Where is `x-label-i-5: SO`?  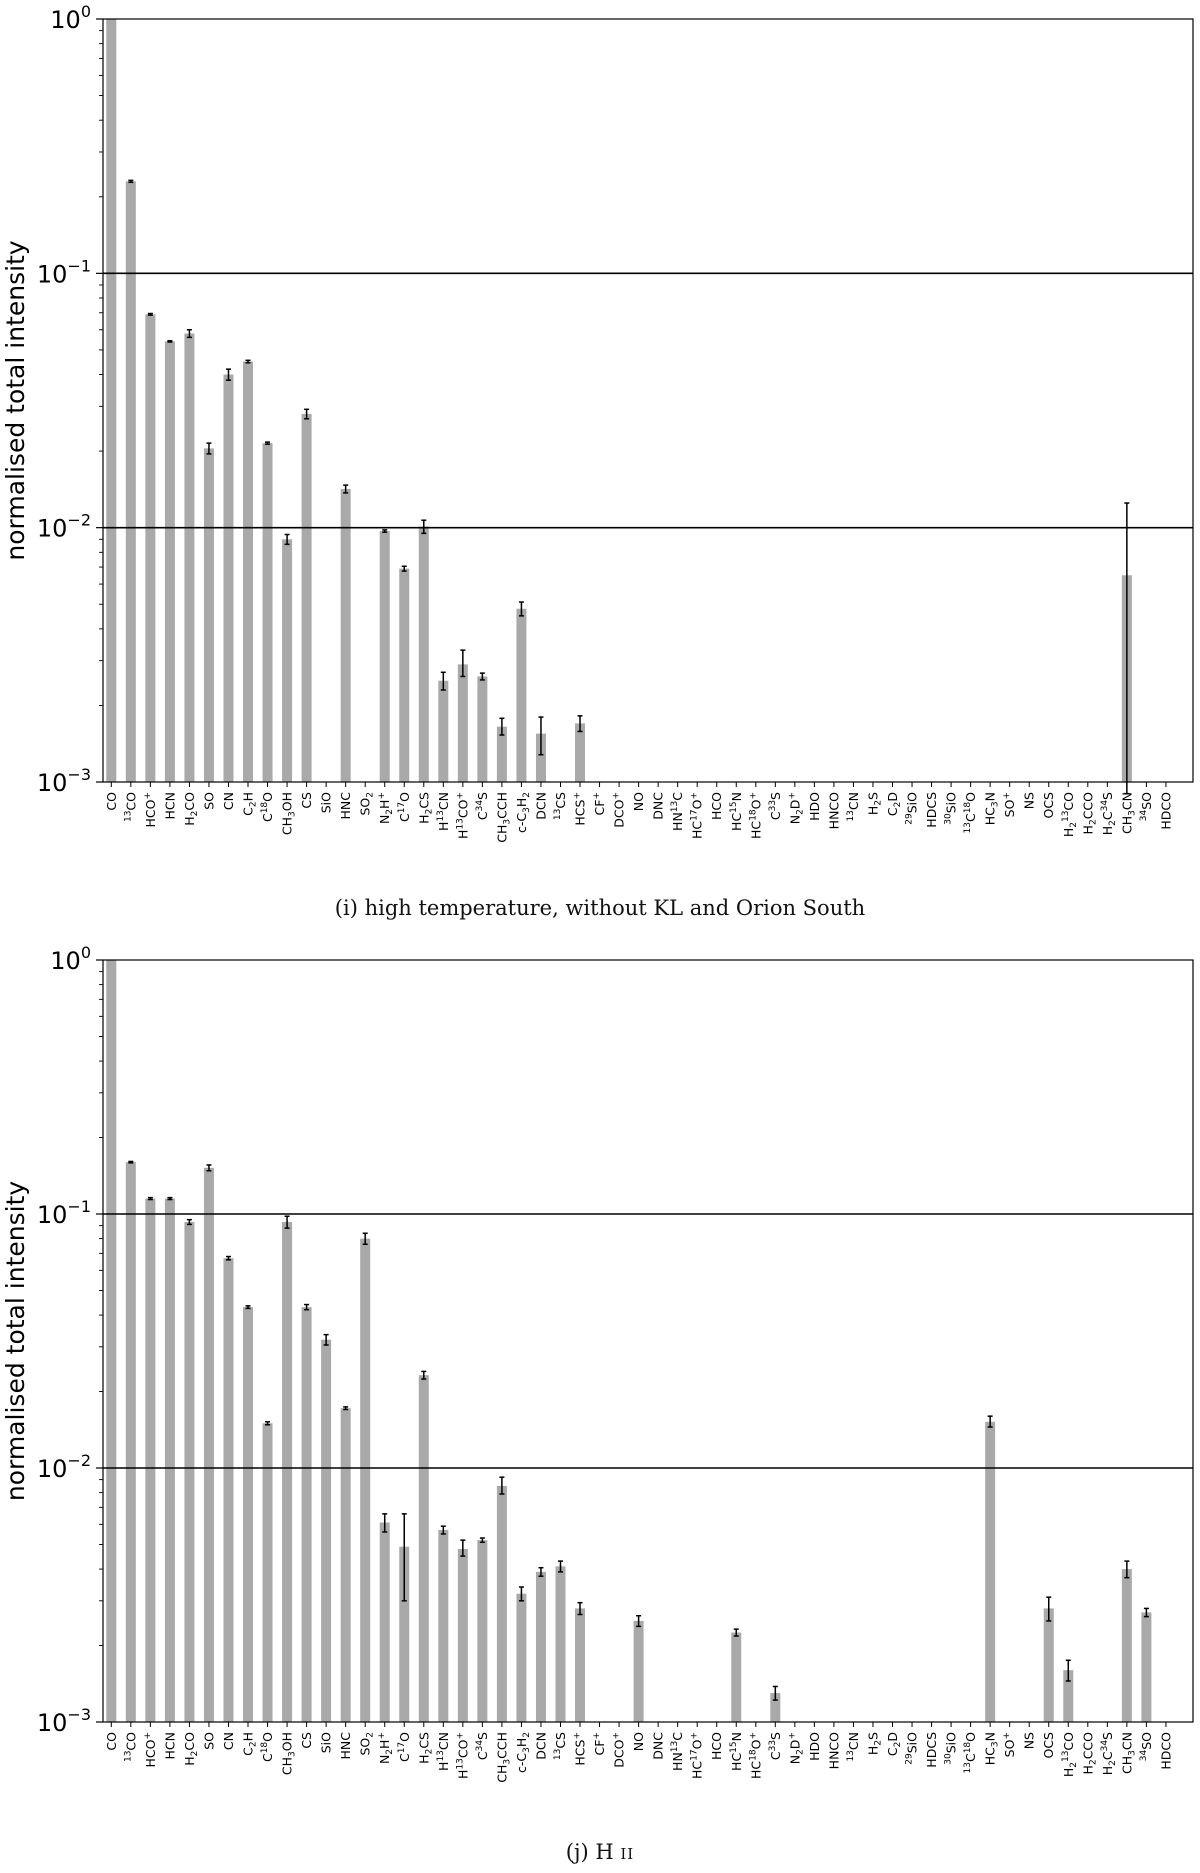
x-label-i-5: SO is located at coordinates (208, 801).